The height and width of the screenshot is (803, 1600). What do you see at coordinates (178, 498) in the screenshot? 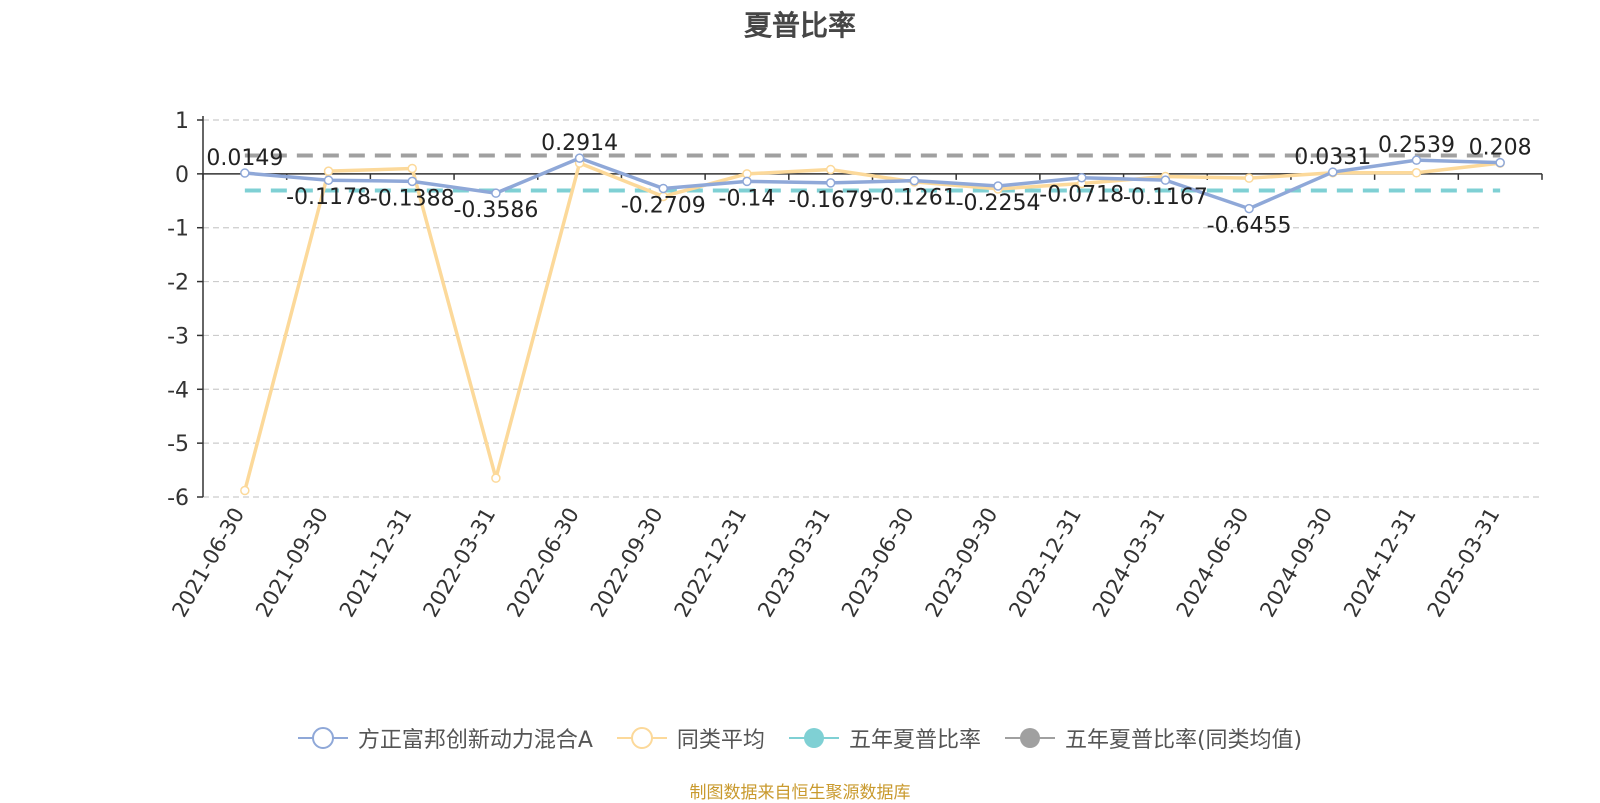
I see `y-tick-label: -6` at bounding box center [178, 498].